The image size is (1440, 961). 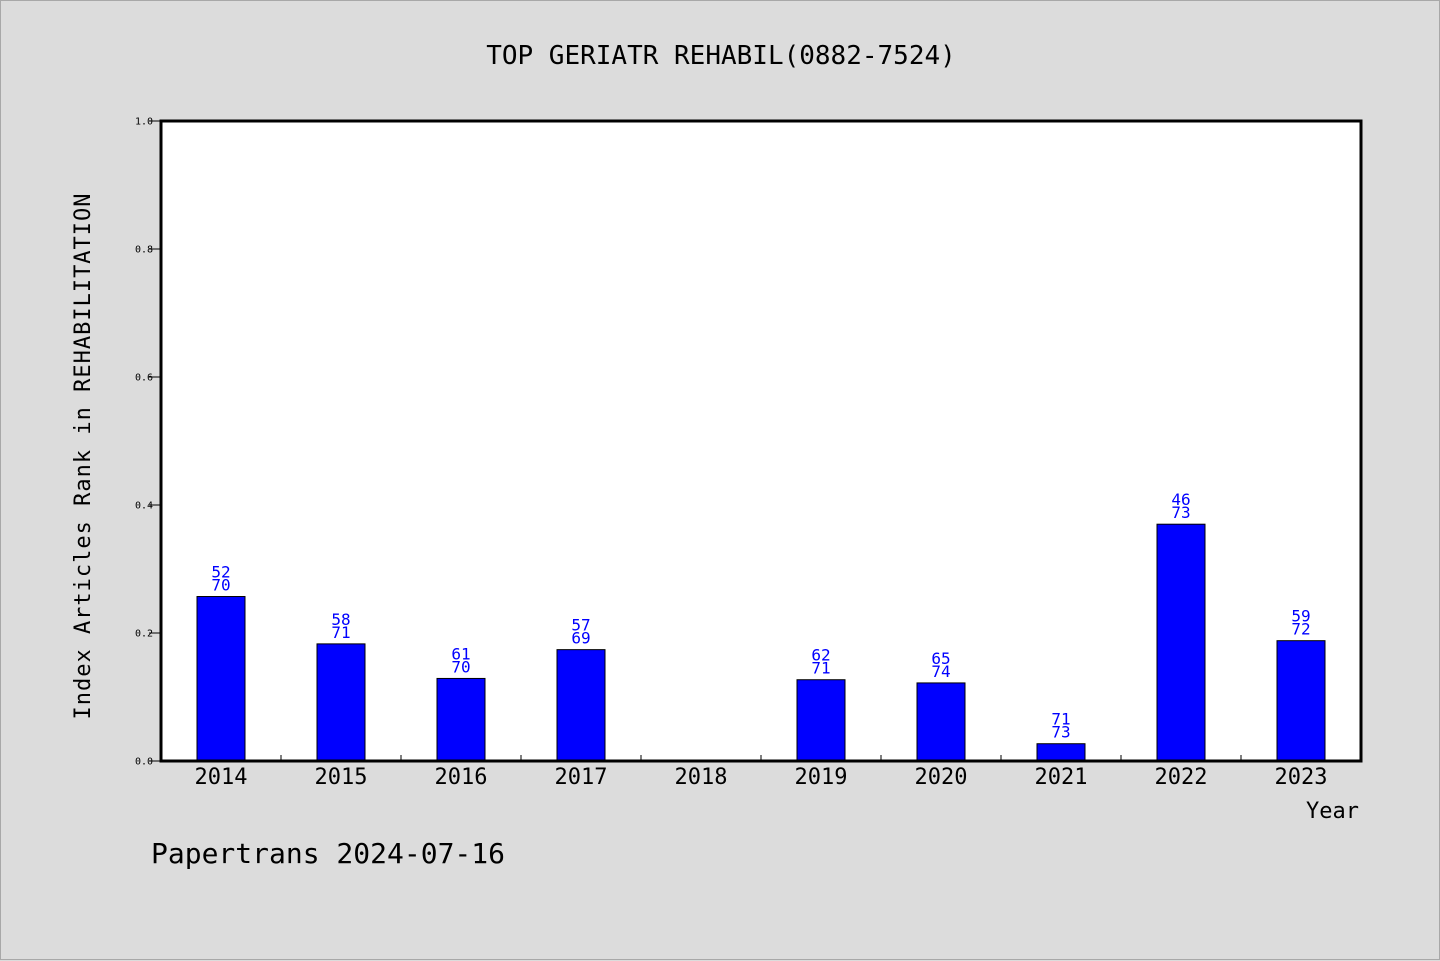 What do you see at coordinates (940, 658) in the screenshot?
I see `bar-label-rank: 65` at bounding box center [940, 658].